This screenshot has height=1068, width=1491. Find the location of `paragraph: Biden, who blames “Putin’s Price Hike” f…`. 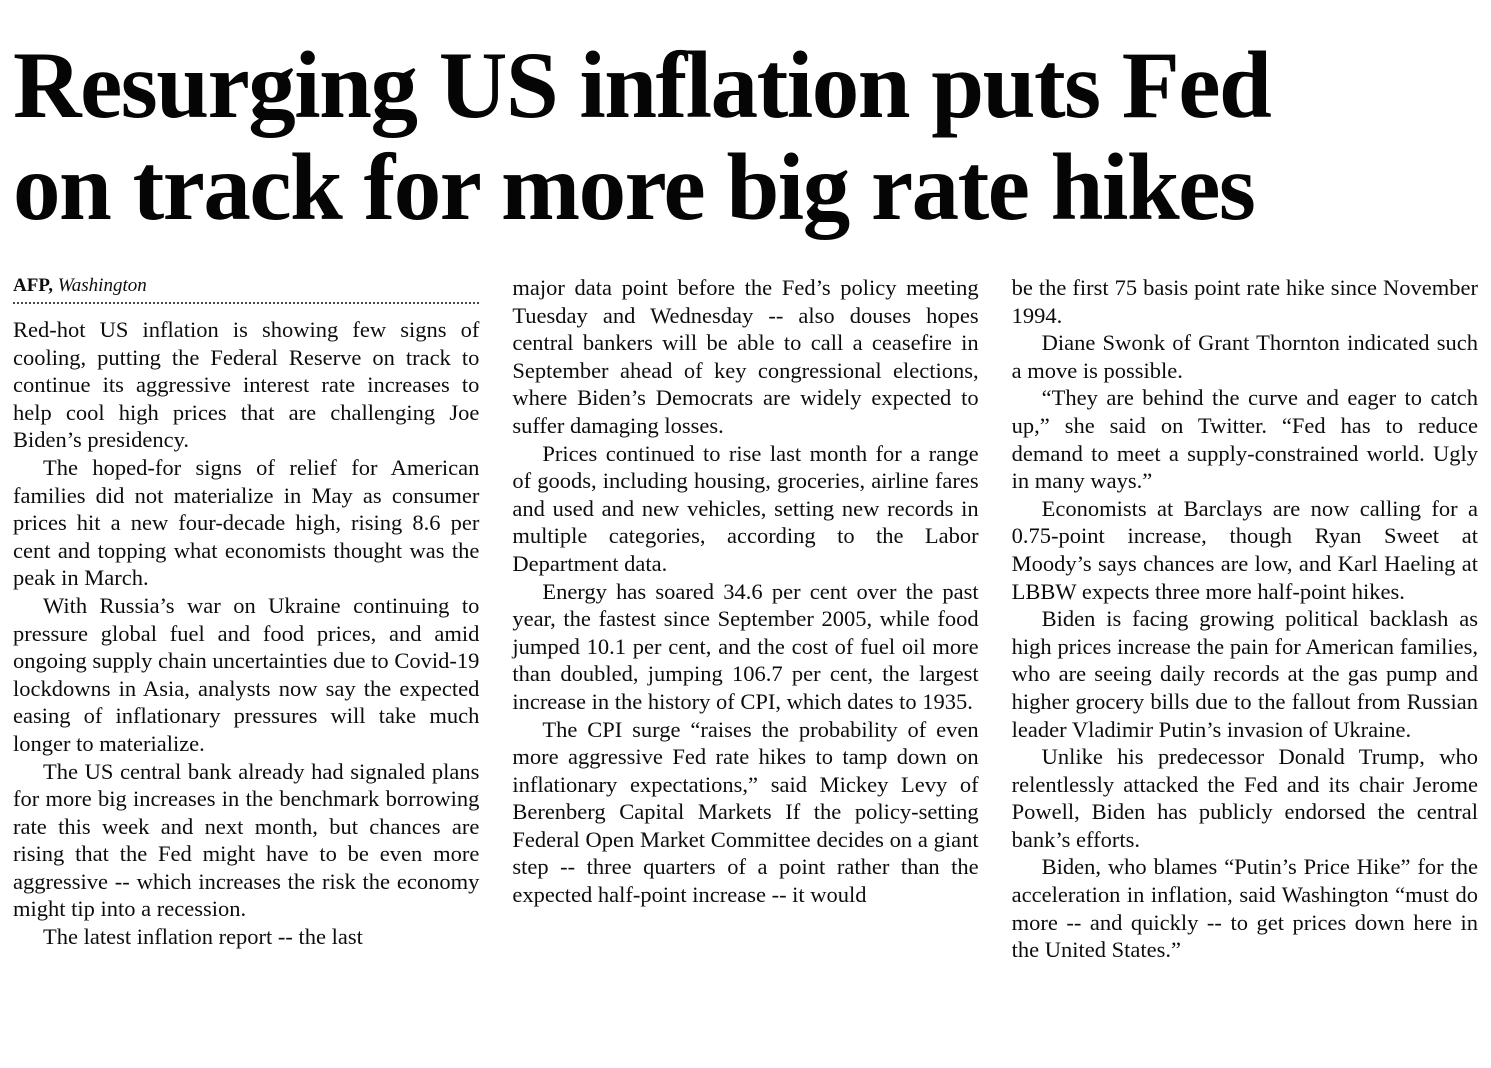

paragraph: Biden, who blames “Putin’s Price Hike” f… is located at coordinates (1244, 908).